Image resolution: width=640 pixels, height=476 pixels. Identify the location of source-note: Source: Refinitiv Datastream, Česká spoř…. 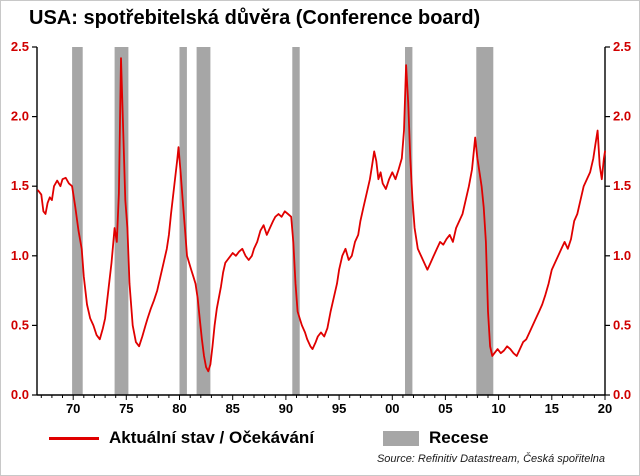
(490, 459).